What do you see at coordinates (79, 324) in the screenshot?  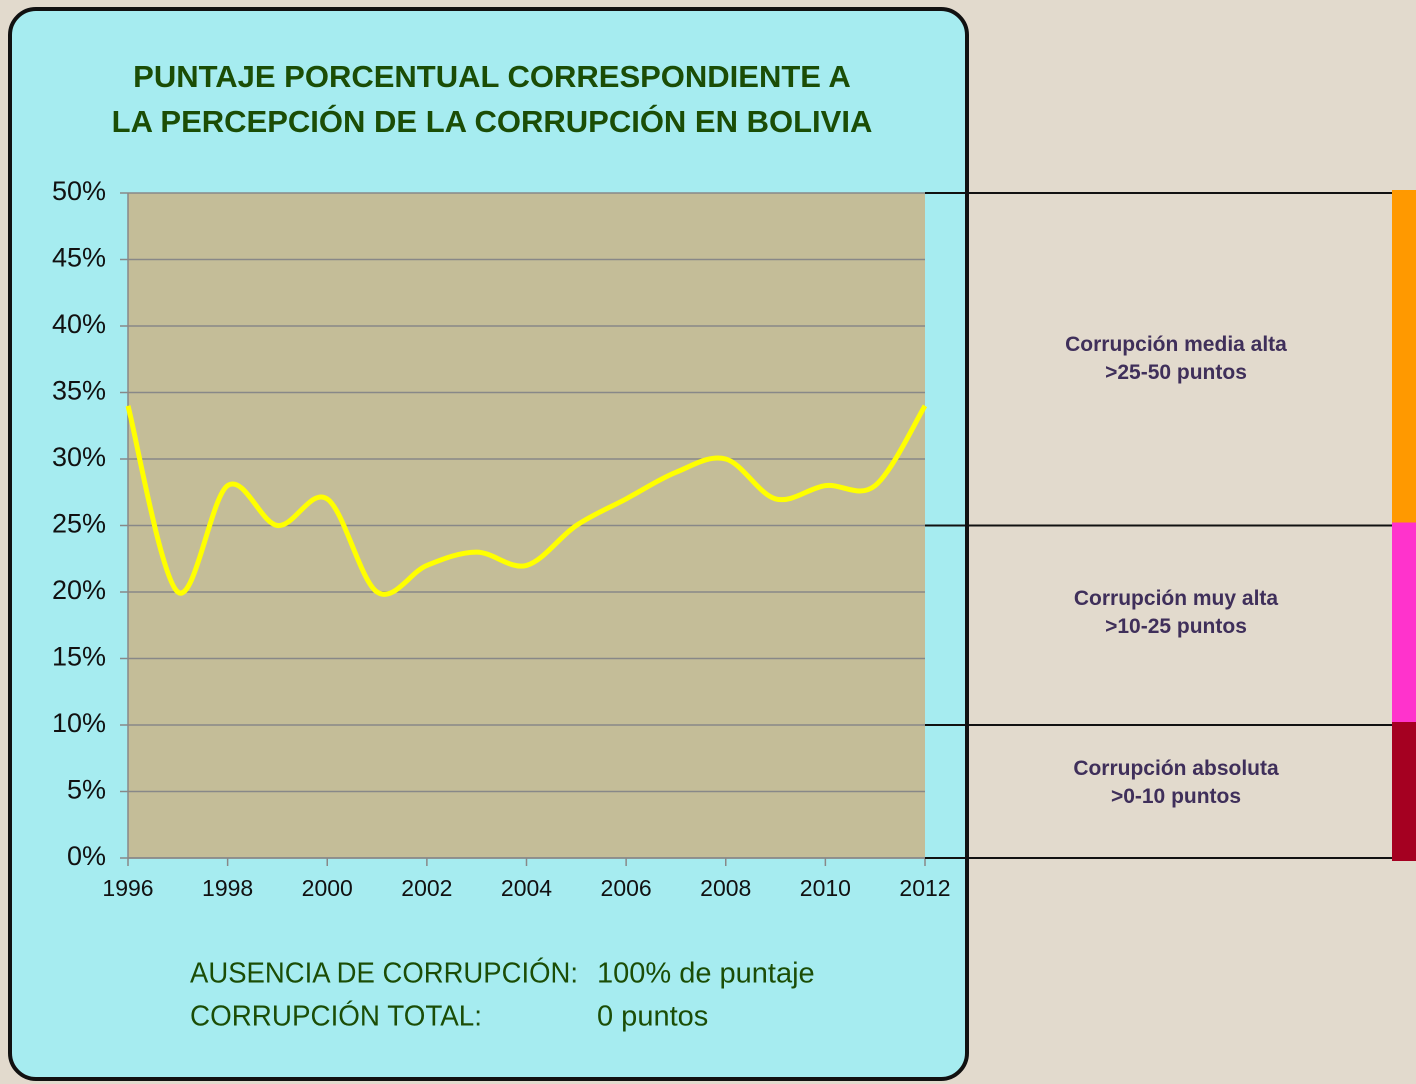 I see `y-tick-label: 40%` at bounding box center [79, 324].